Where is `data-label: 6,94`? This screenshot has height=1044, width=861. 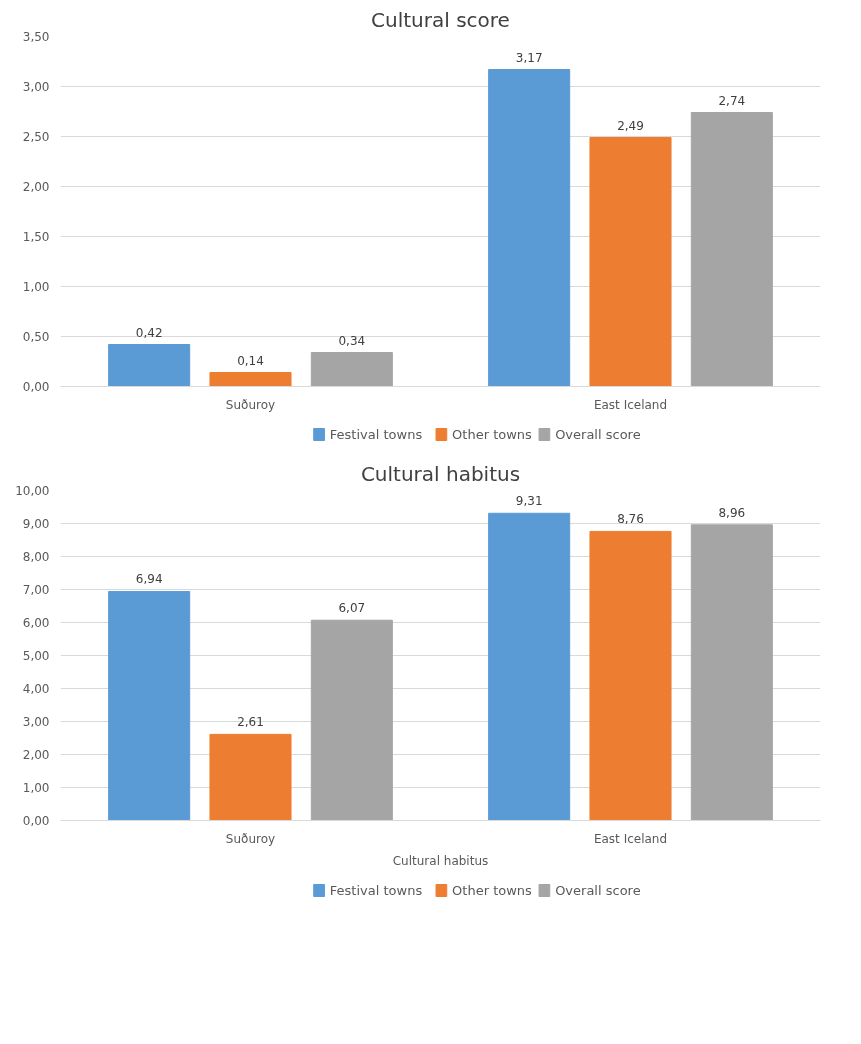
data-label: 6,94 is located at coordinates (149, 579).